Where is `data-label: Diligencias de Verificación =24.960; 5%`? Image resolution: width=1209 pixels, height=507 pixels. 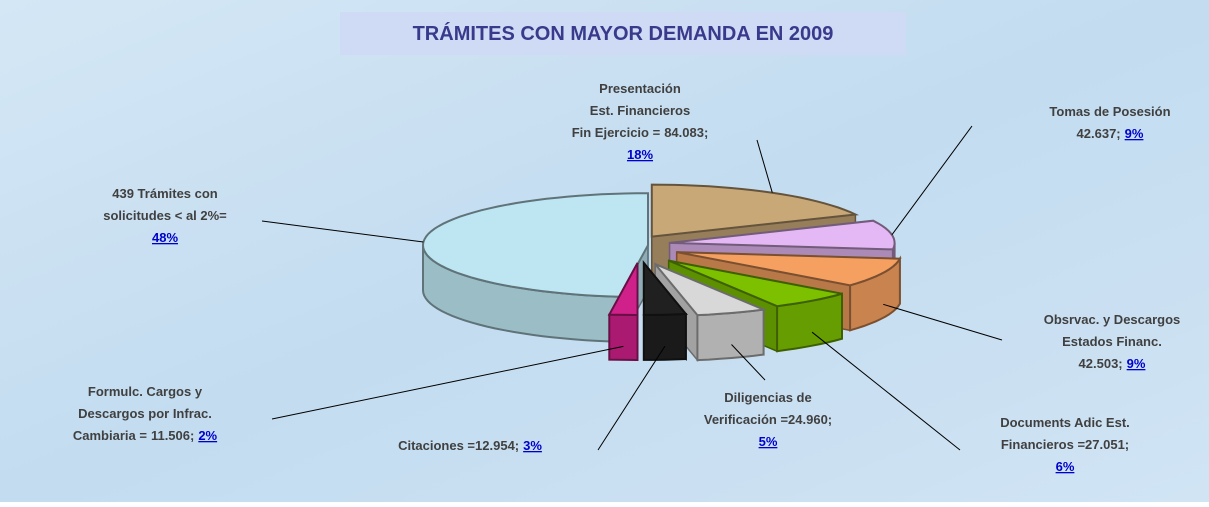
data-label: Diligencias de Verificación =24.960; 5% is located at coordinates (768, 419).